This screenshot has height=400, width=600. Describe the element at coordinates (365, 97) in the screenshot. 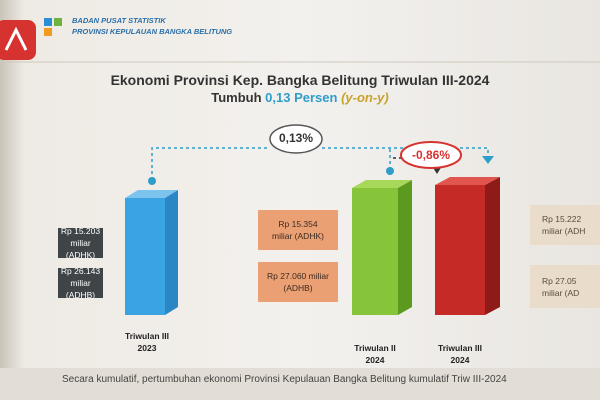

I see `subtitle-basis: (y-on-y)` at that location.